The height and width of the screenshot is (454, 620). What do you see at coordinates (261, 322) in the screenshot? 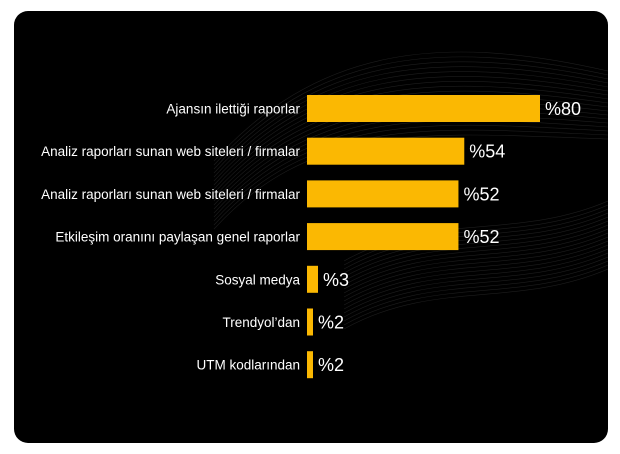
I see `category-label: Trendyol’dan` at bounding box center [261, 322].